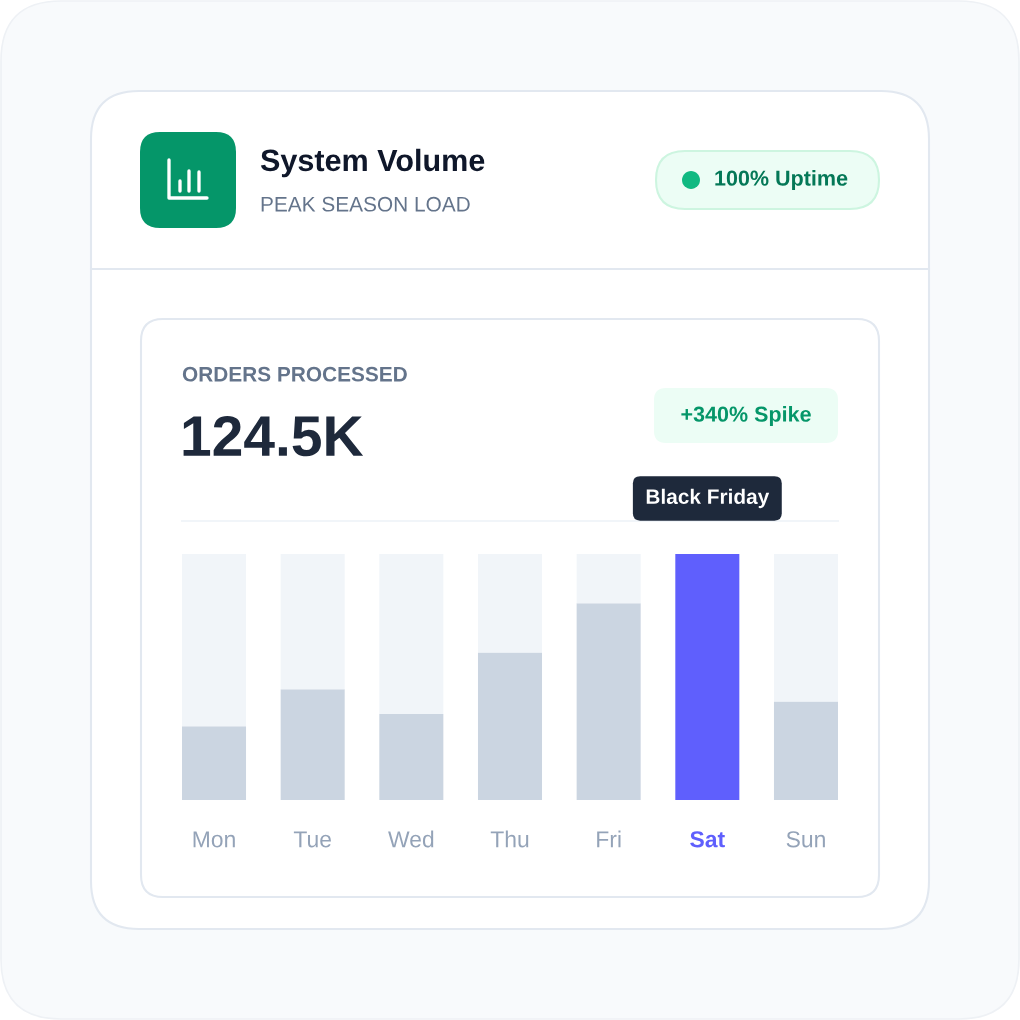 The image size is (1020, 1020). I want to click on text: +340% Spike, so click(746, 416).